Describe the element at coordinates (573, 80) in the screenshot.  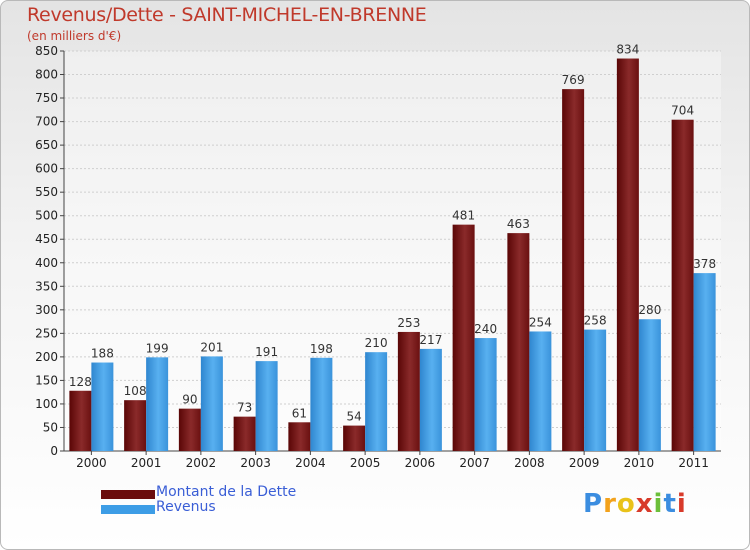
I see `data-label-dette: 769` at that location.